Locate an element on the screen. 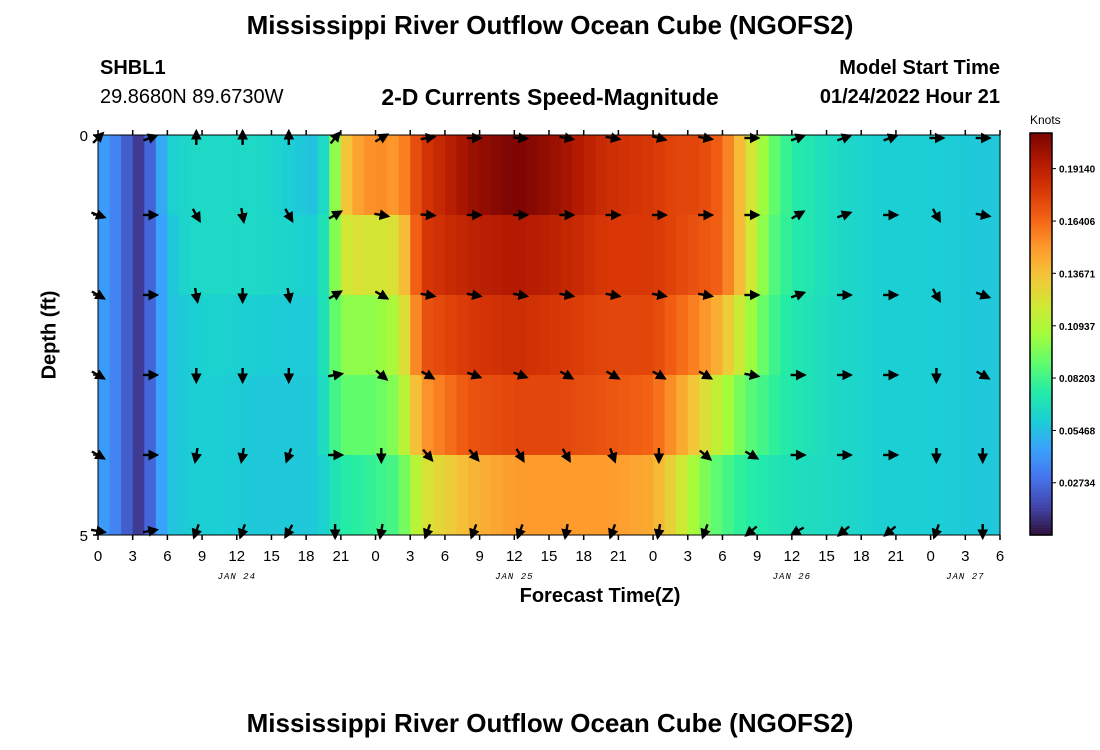 The image size is (1100, 750). x-tick-label: 9 is located at coordinates (757, 556).